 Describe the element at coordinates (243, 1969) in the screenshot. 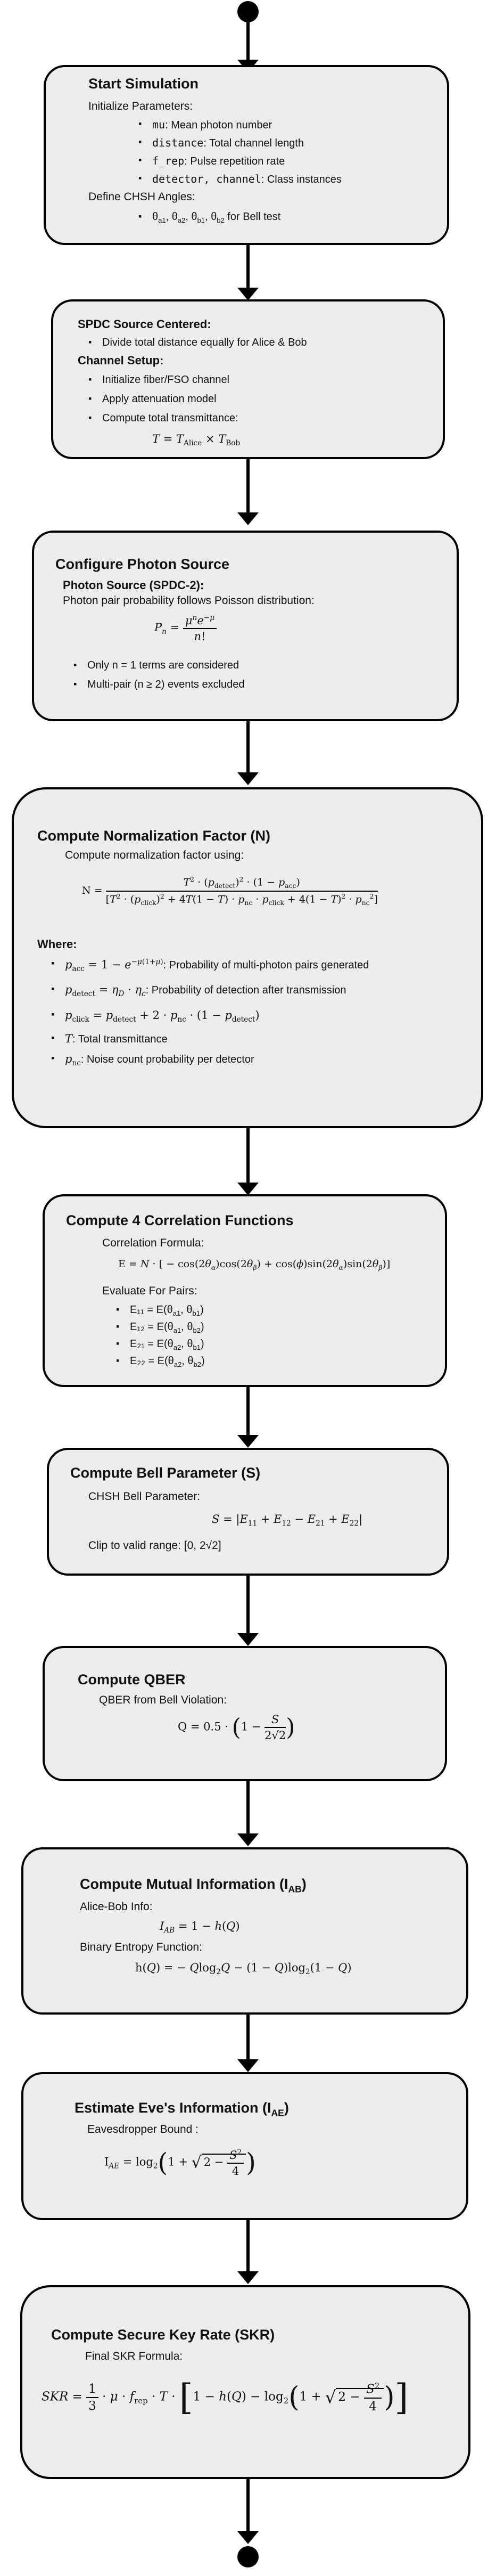

I see `entropy-formula: h(Q) = − Qlog2Q − (1 − Q)log2(1 − Q)` at that location.